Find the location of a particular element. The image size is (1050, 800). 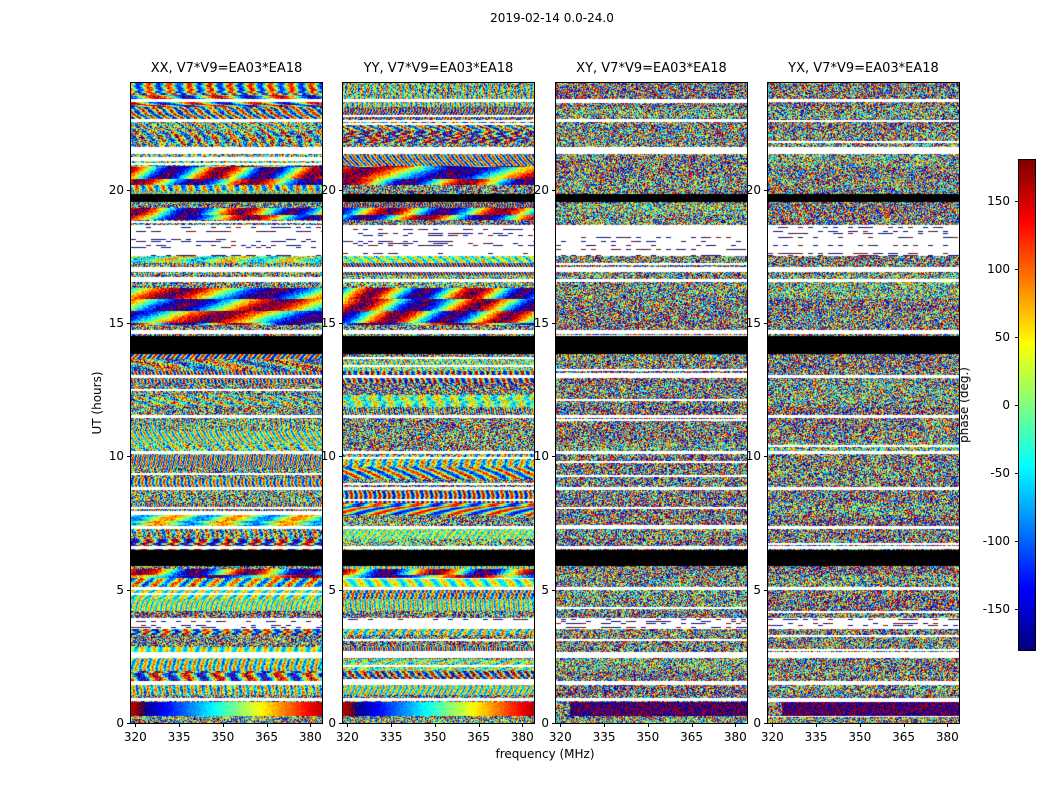

panel-title-xx: XX, V7*V9=EA03*EA18 is located at coordinates (226, 68).